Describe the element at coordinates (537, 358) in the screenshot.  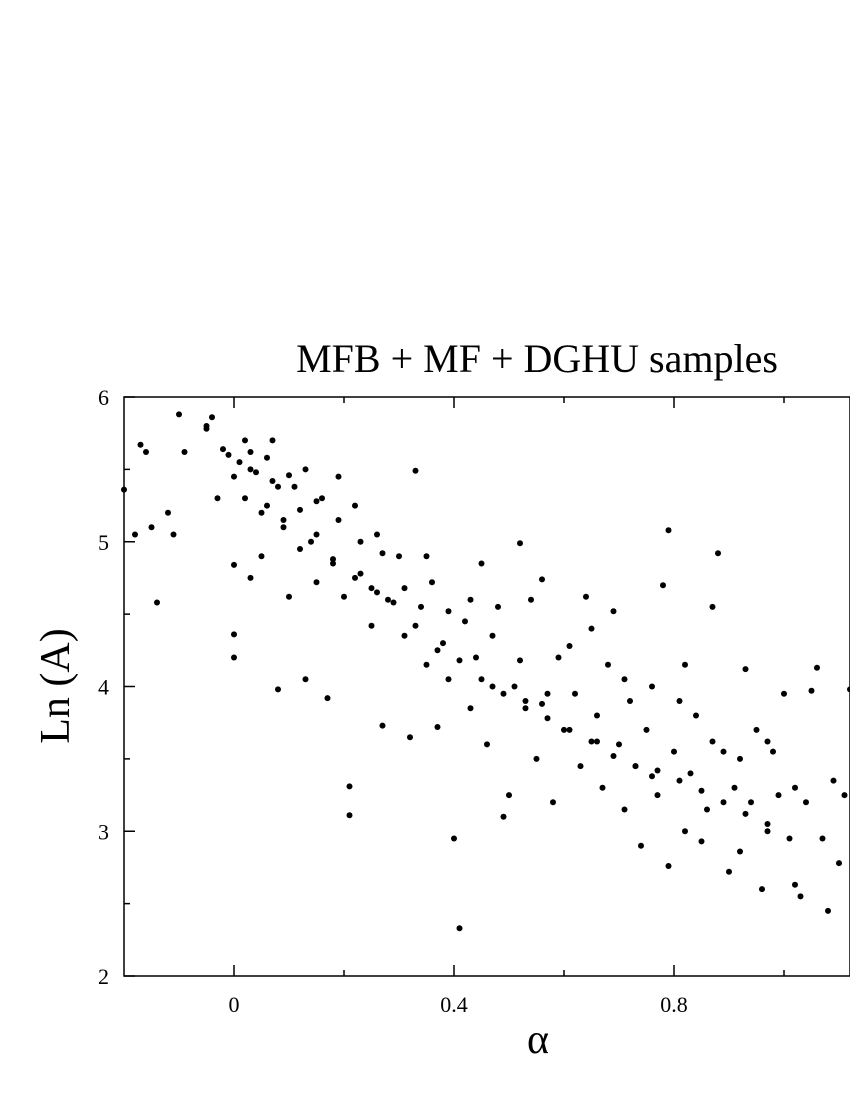
I see `chart-title: MFB + MF + DGHU samples` at that location.